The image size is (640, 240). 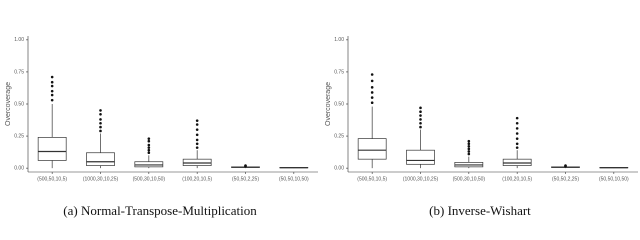 I want to click on caption: (a) Normal-Transpose-Multiplication, so click(x=160, y=210).